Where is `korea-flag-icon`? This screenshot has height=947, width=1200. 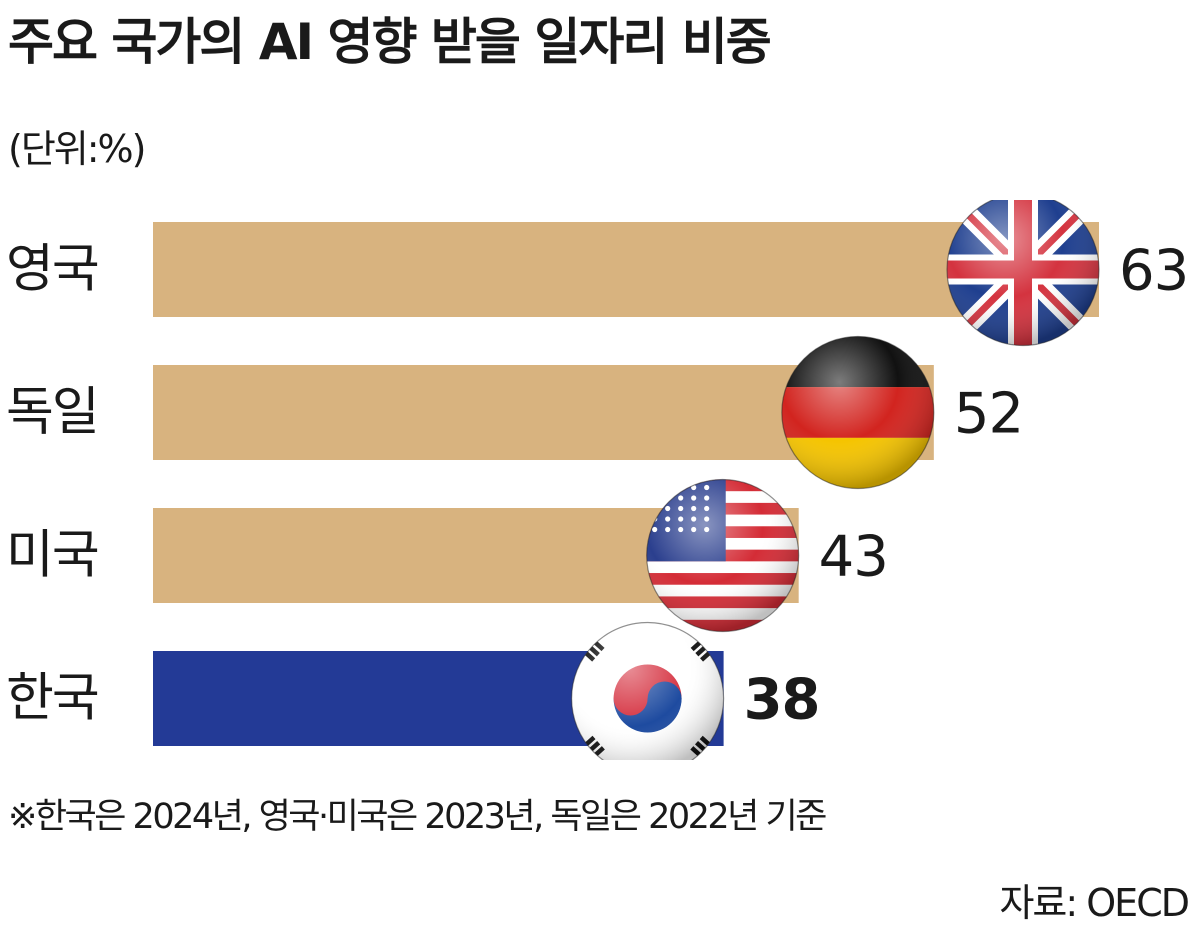 korea-flag-icon is located at coordinates (648, 690).